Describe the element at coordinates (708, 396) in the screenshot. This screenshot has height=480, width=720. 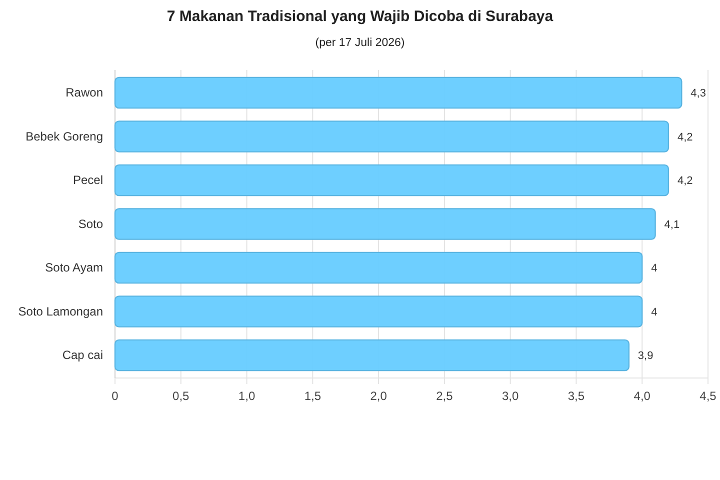
I see `x-tick-label: 4,5` at that location.